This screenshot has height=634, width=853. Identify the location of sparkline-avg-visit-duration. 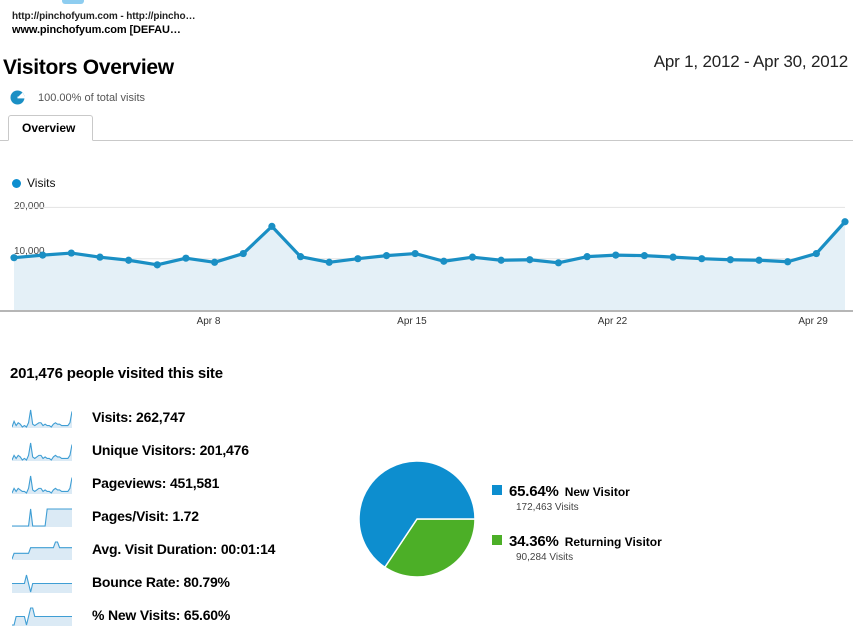
(41, 549).